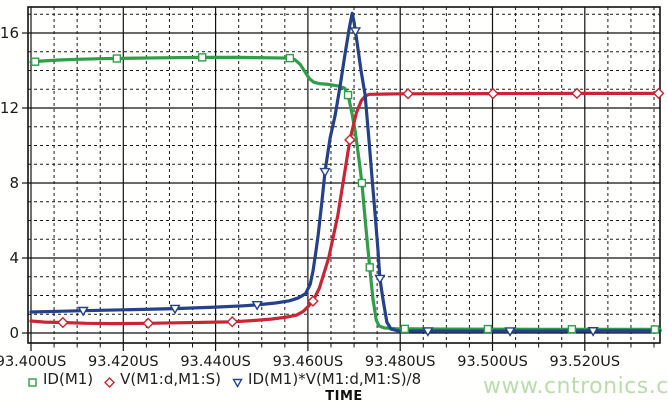  Describe the element at coordinates (492, 362) in the screenshot. I see `x-tick-label: 93.500US` at that location.